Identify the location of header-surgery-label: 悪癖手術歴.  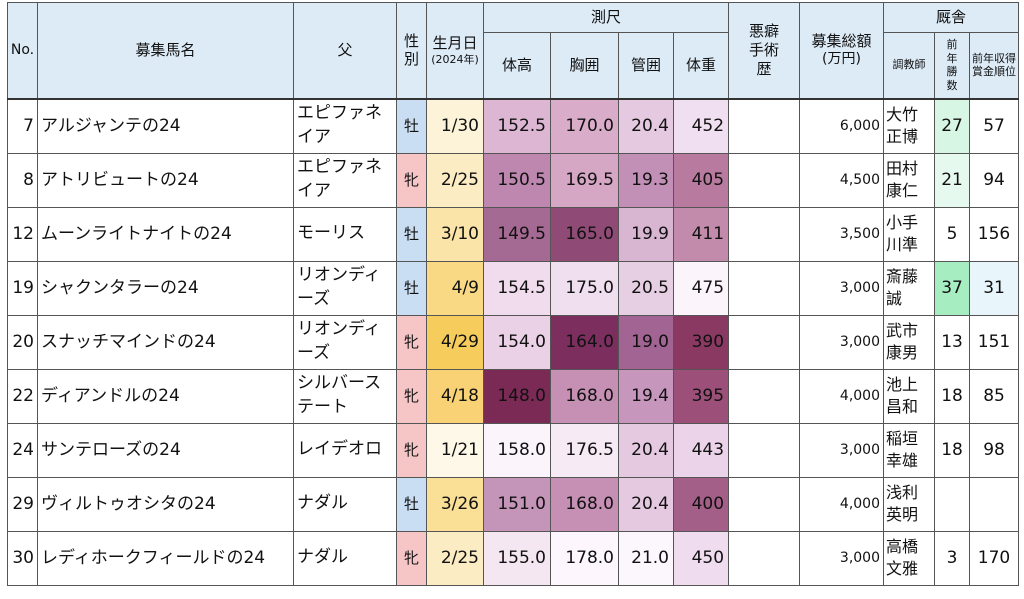
(764, 50).